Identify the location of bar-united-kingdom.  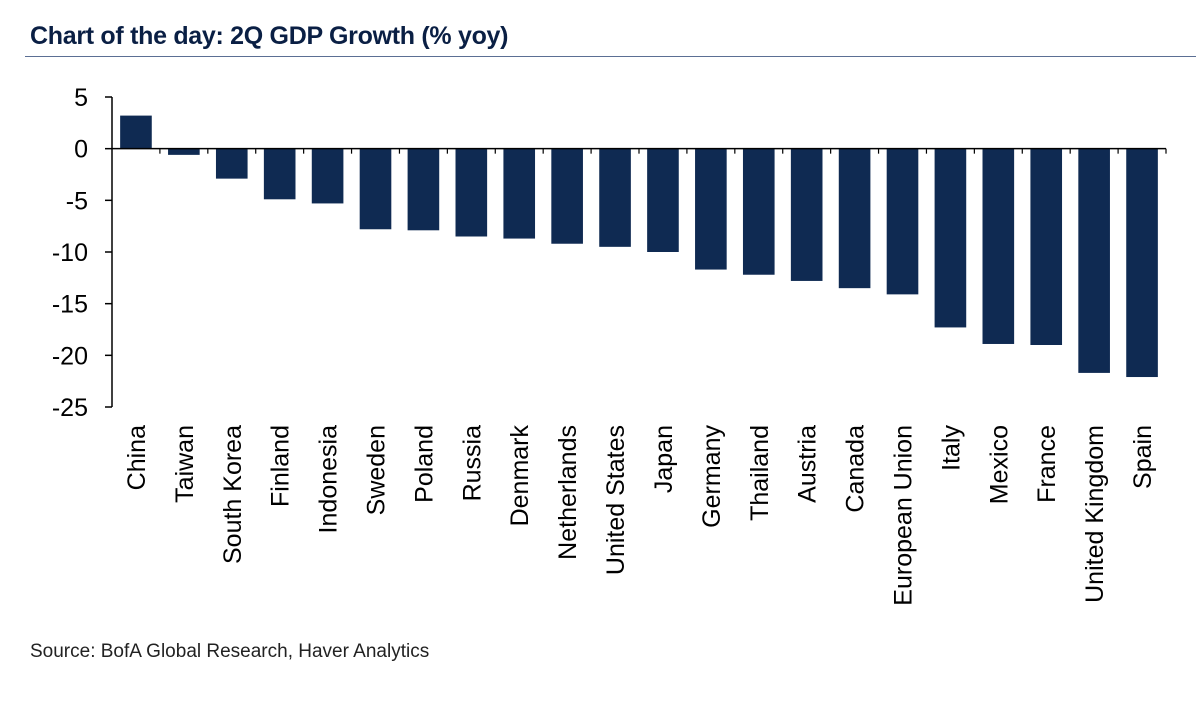
(1094, 260).